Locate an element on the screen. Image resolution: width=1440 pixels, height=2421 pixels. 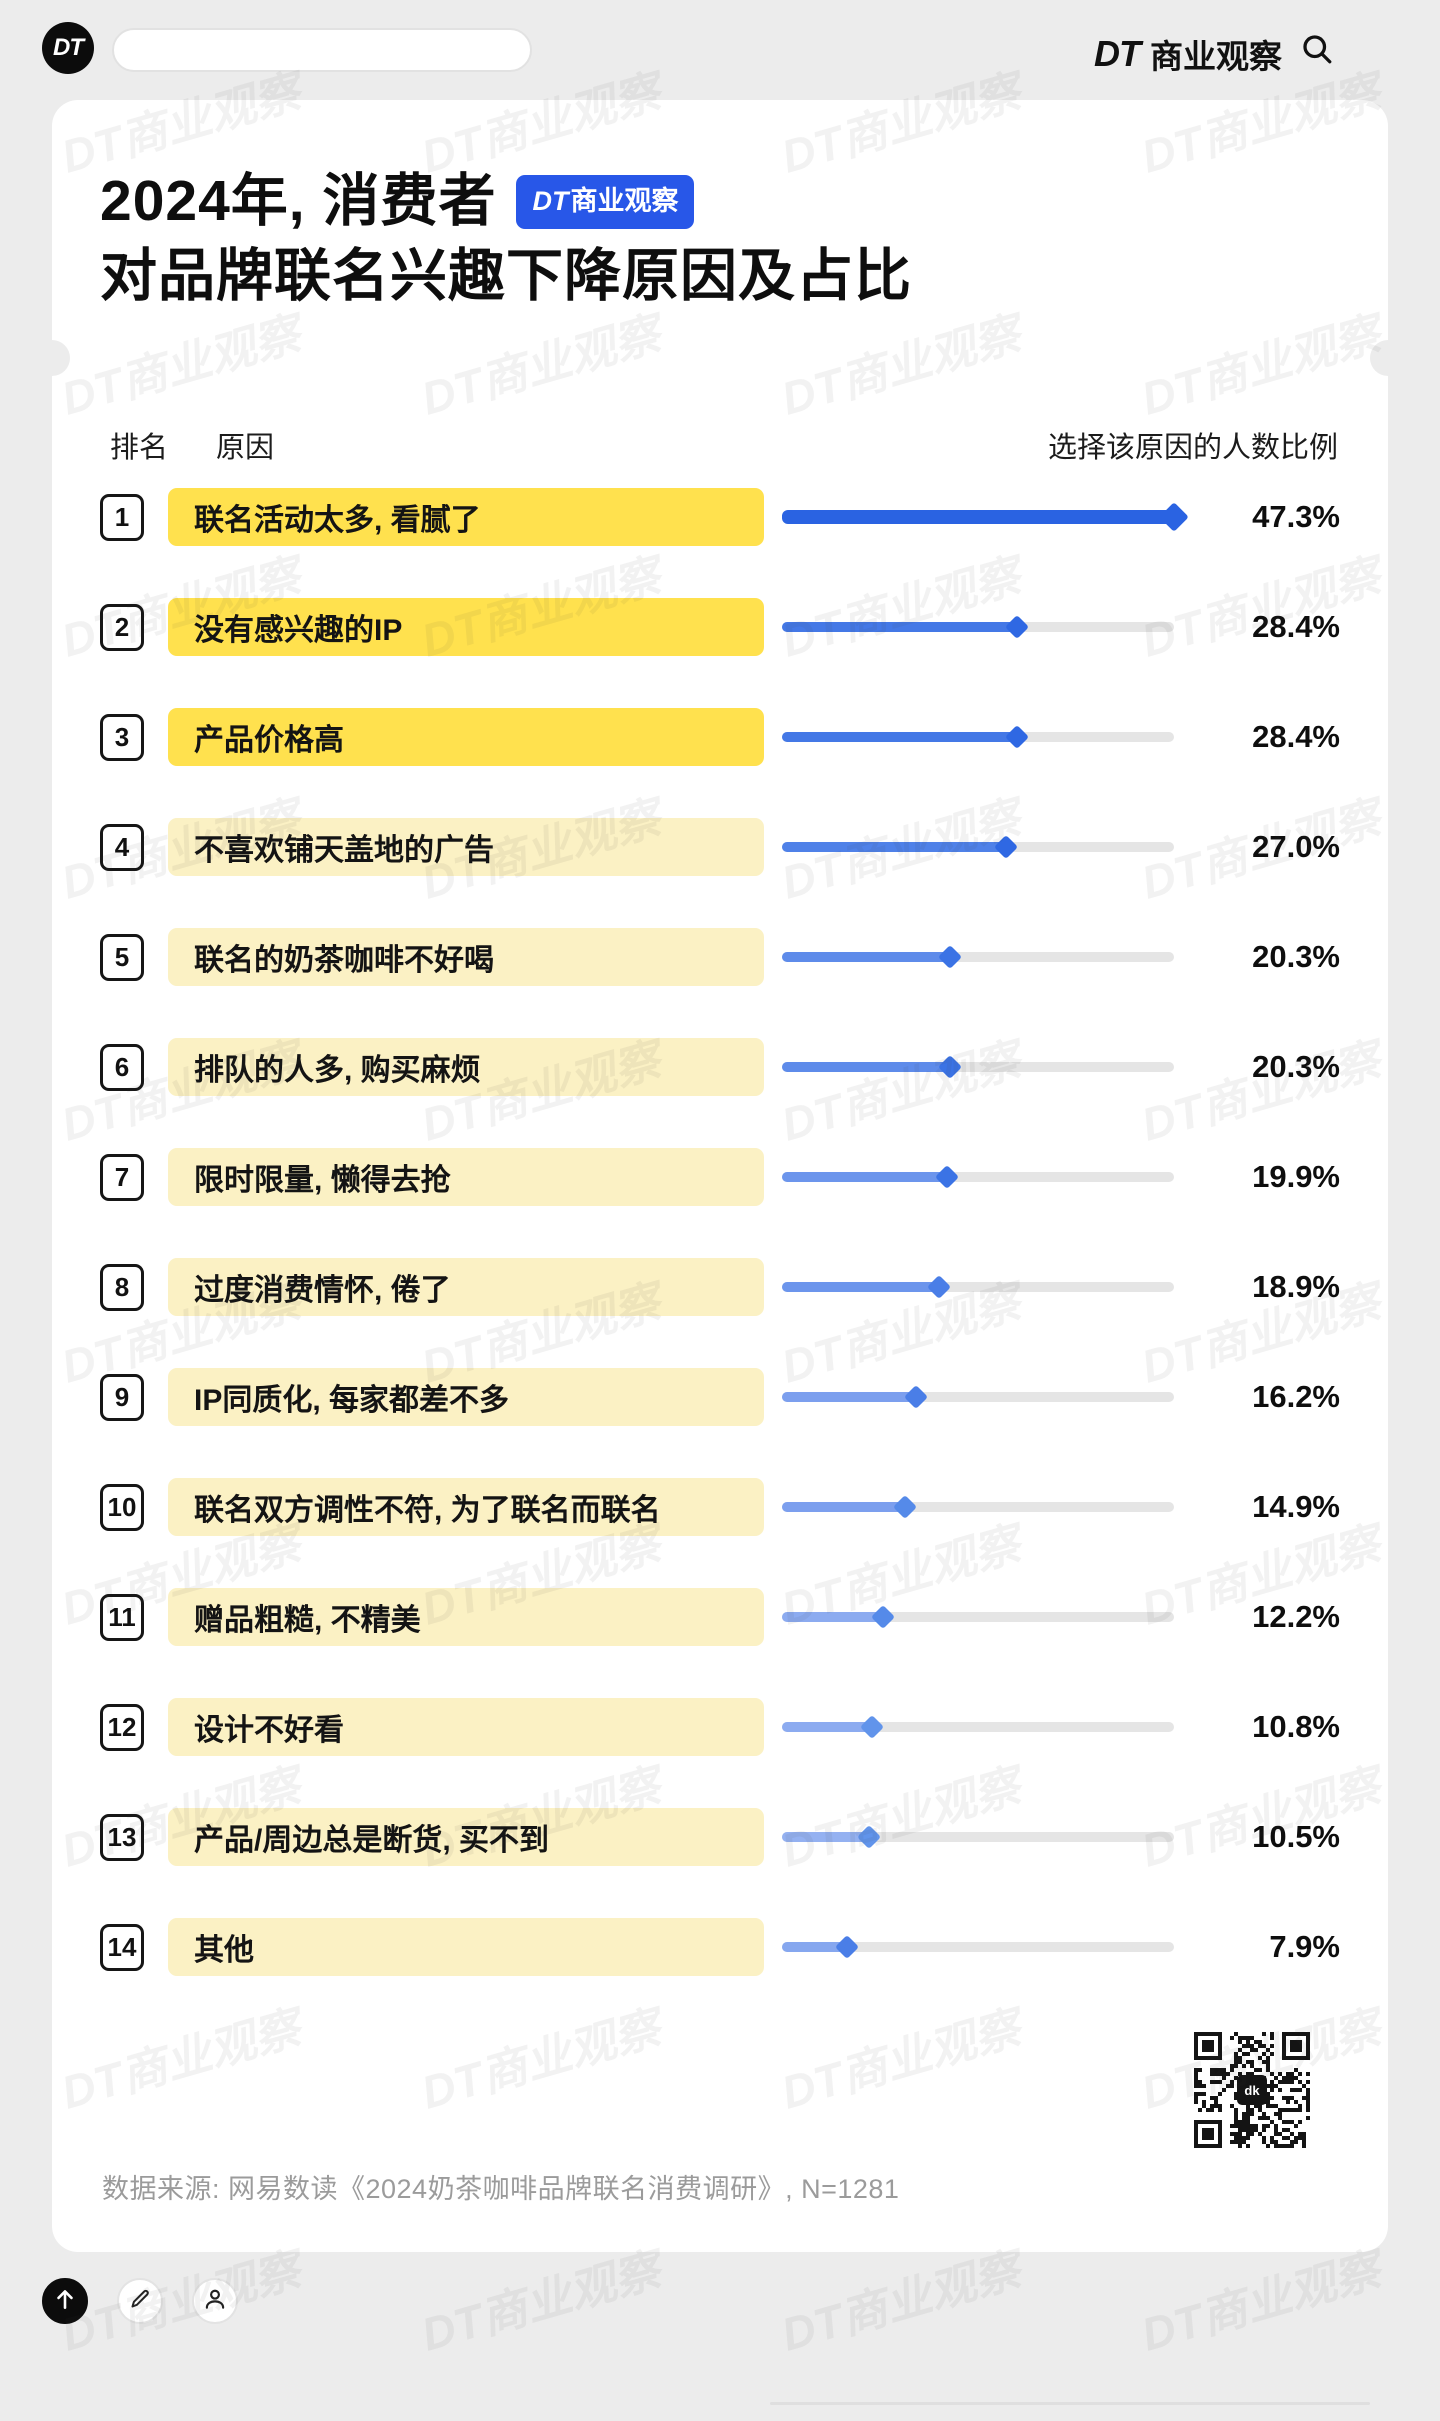
value-label: 10.8% is located at coordinates (1296, 1727).